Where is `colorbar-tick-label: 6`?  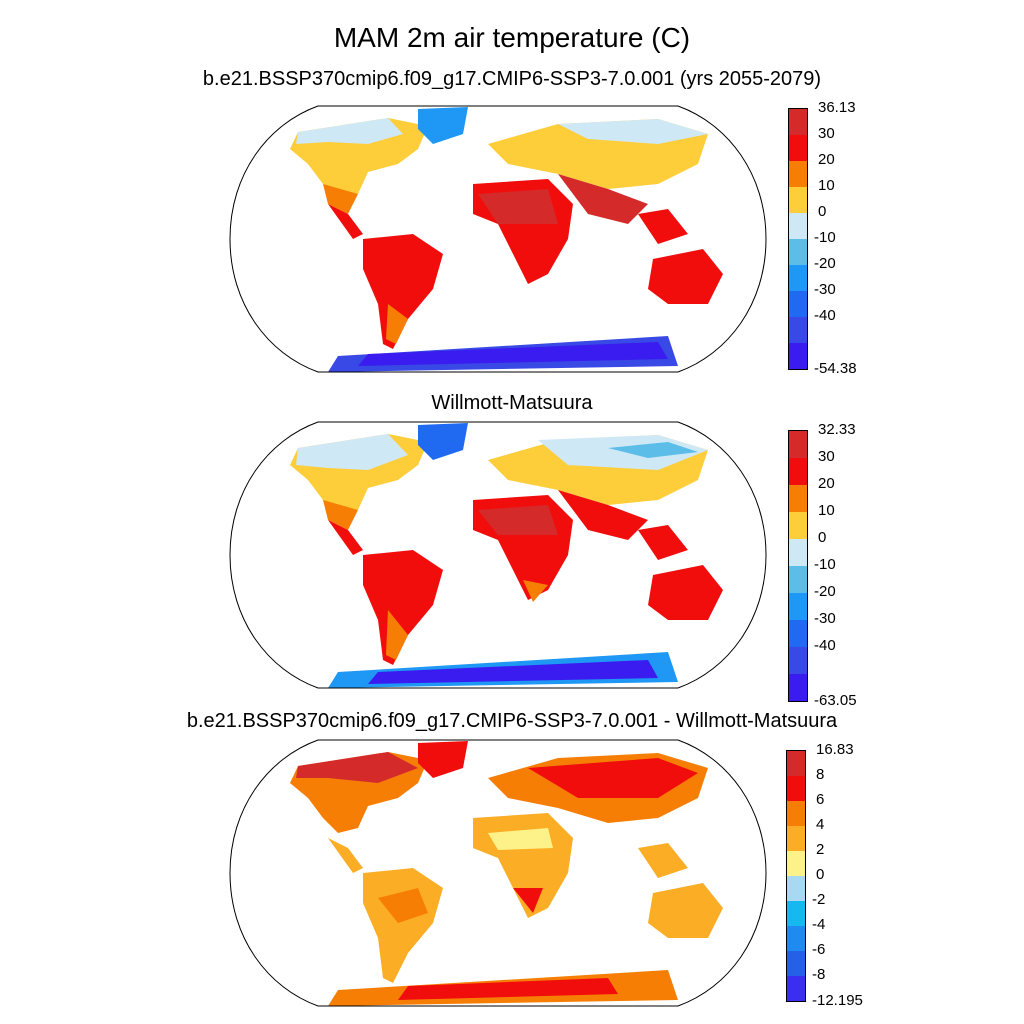 colorbar-tick-label: 6 is located at coordinates (820, 799).